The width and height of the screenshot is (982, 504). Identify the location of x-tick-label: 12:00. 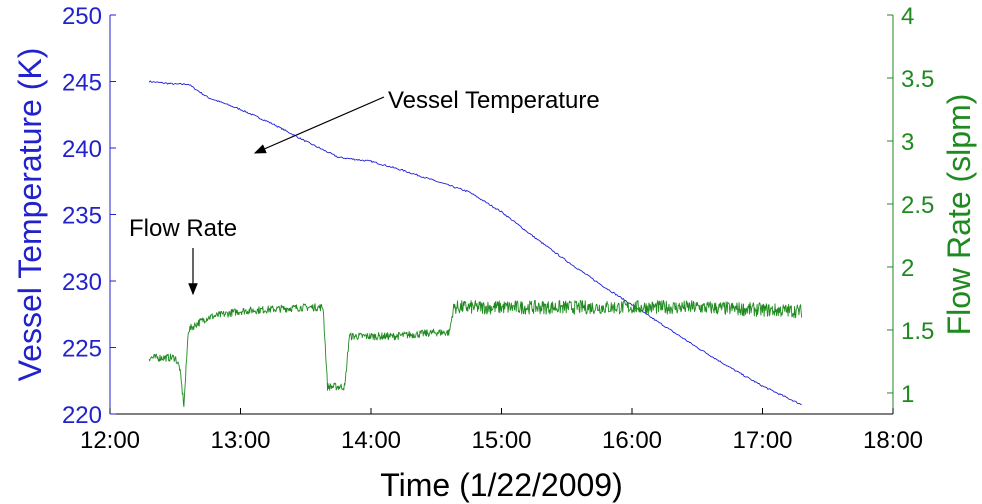
(110, 440).